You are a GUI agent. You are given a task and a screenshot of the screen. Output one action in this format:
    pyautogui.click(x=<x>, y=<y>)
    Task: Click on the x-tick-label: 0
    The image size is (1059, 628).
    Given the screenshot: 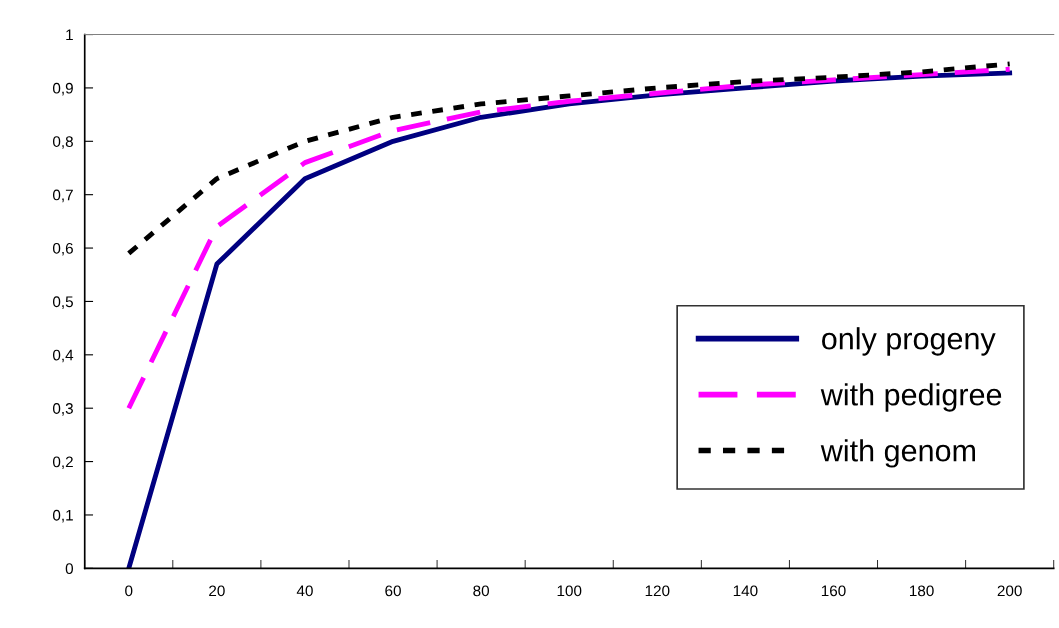 What is the action you would take?
    pyautogui.click(x=129, y=591)
    